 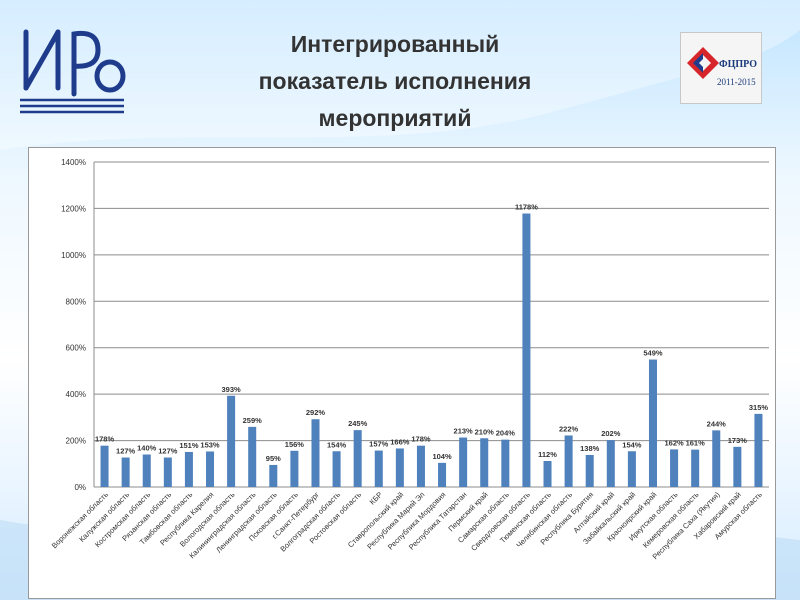 I want to click on data-label: 393%, so click(x=232, y=389).